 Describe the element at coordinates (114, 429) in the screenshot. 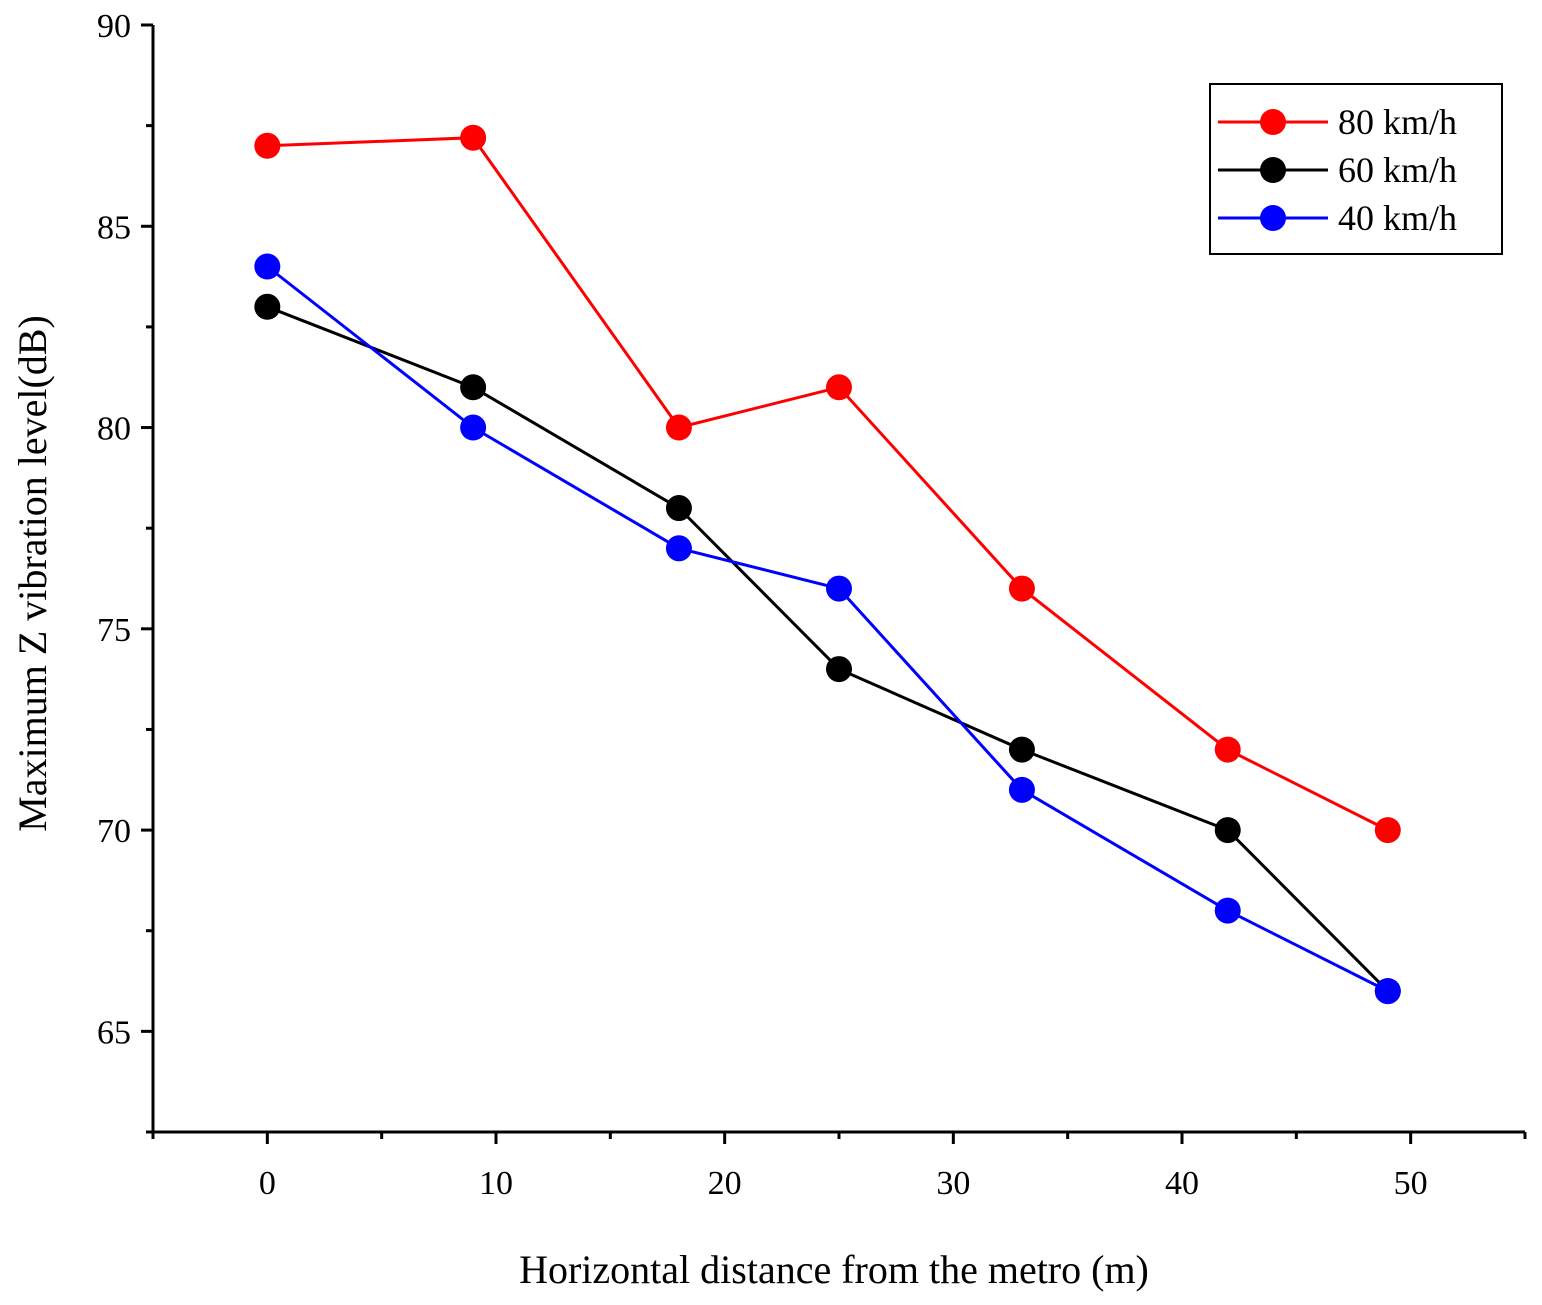

I see `y-tick-label: 80` at that location.